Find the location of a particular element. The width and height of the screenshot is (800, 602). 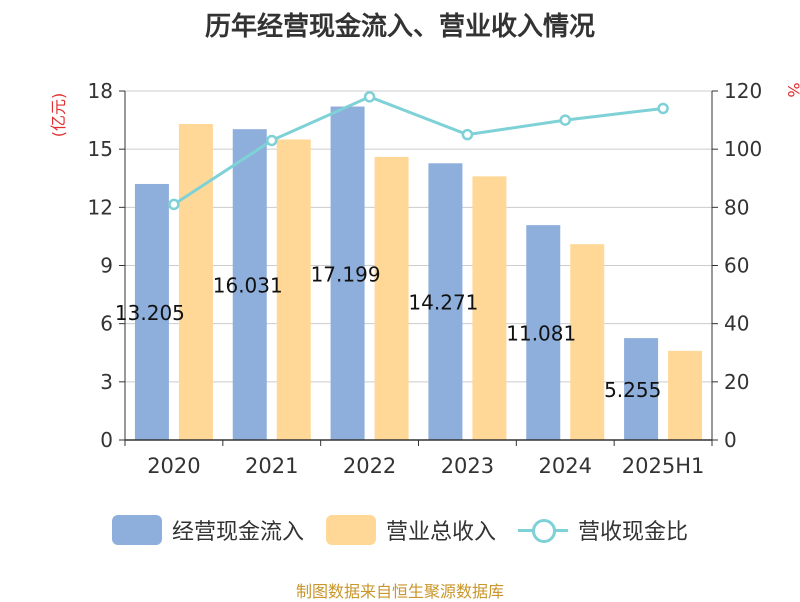

y-right-tick-label: 0 is located at coordinates (730, 440).